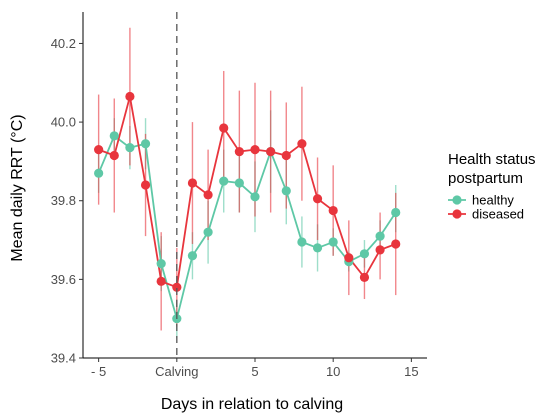 Image resolution: width=550 pixels, height=420 pixels. Describe the element at coordinates (485, 178) in the screenshot. I see `legend-title-line-2: postpartum` at that location.